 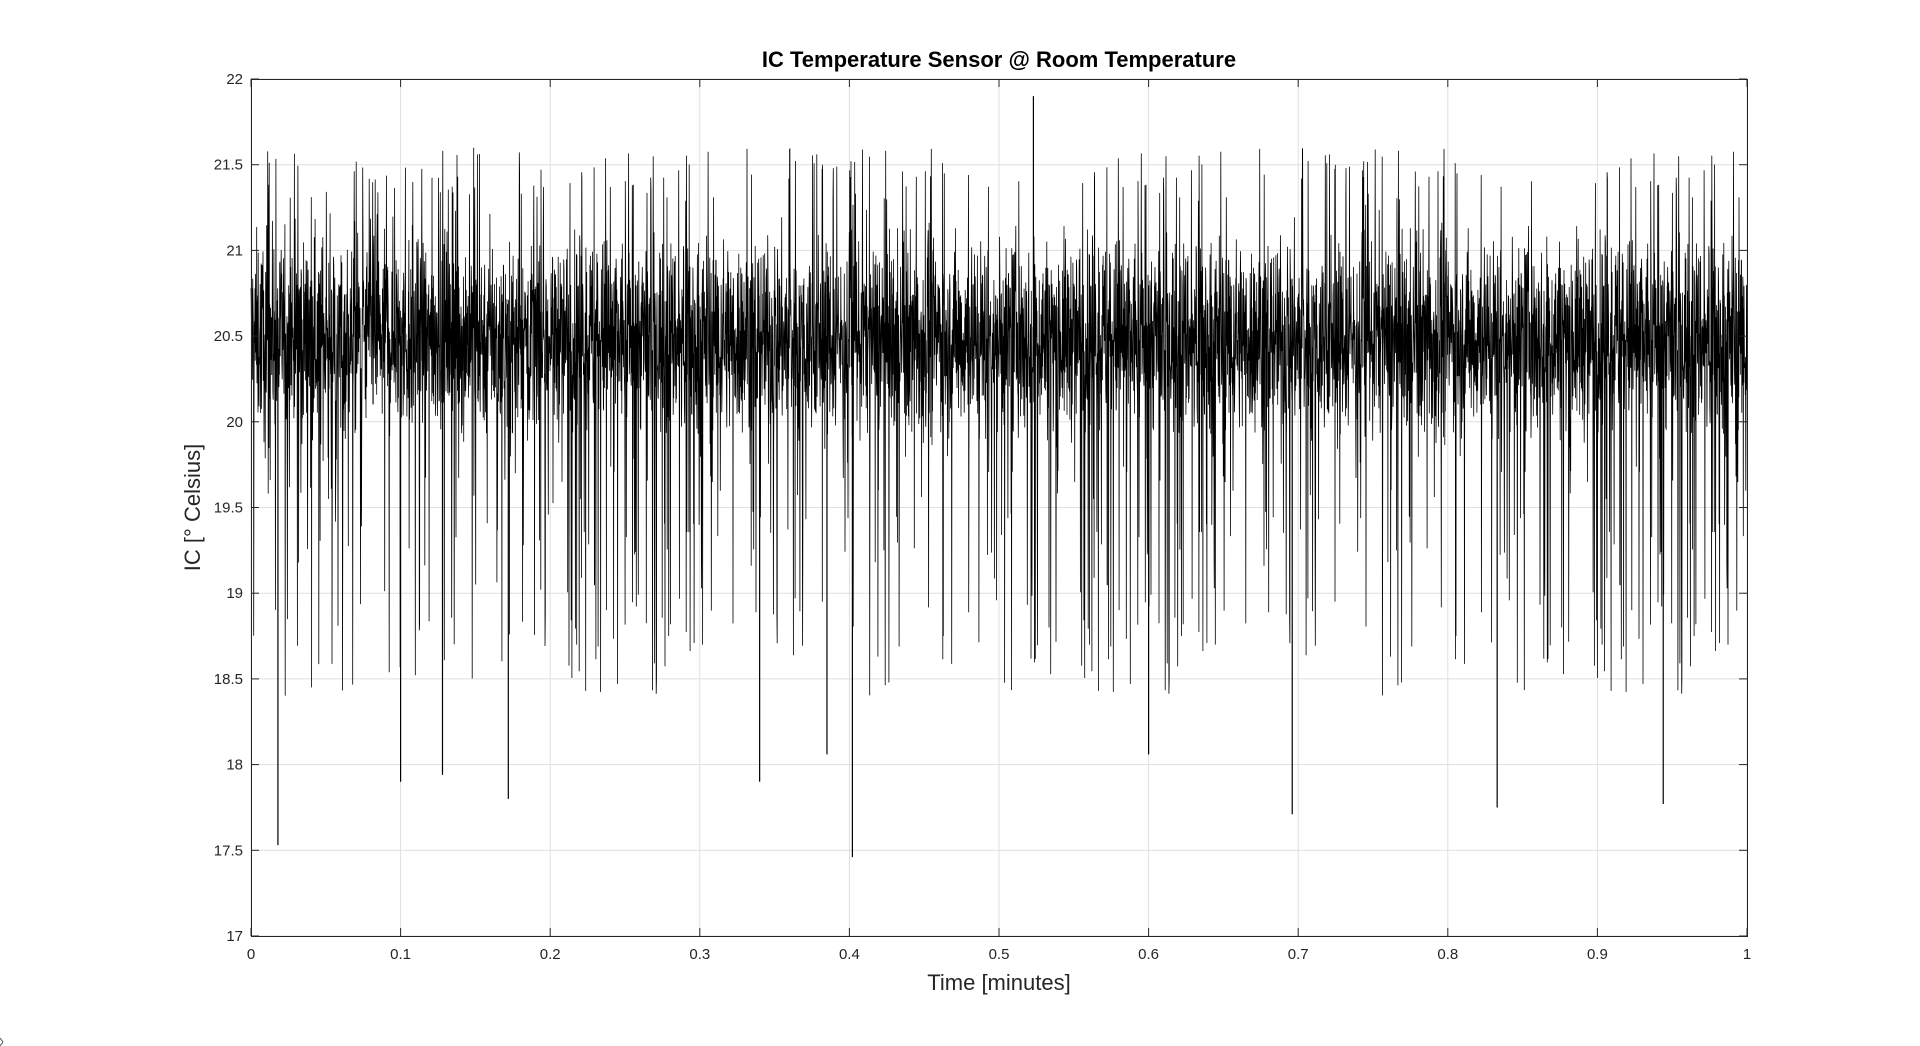 I want to click on x-tick-label: 0.4, so click(x=849, y=954).